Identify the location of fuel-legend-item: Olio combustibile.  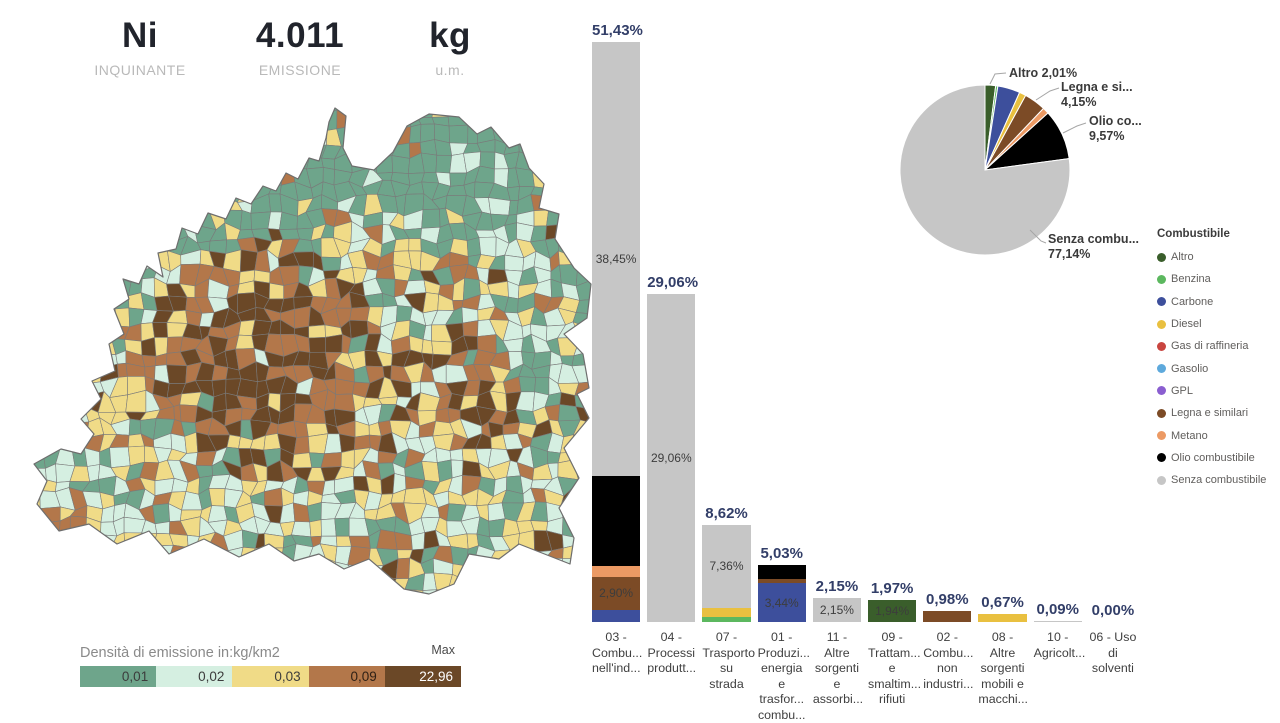
(1218, 458).